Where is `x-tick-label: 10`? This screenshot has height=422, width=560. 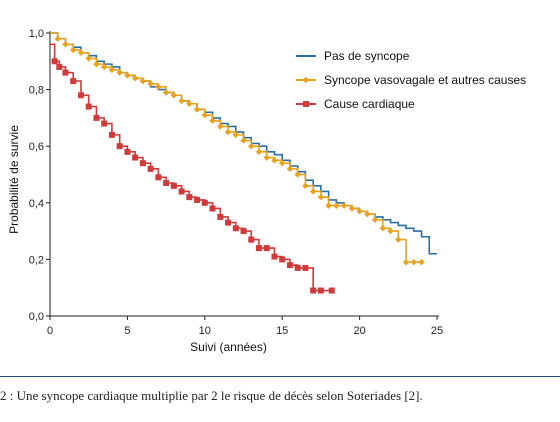
x-tick-label: 10 is located at coordinates (205, 331).